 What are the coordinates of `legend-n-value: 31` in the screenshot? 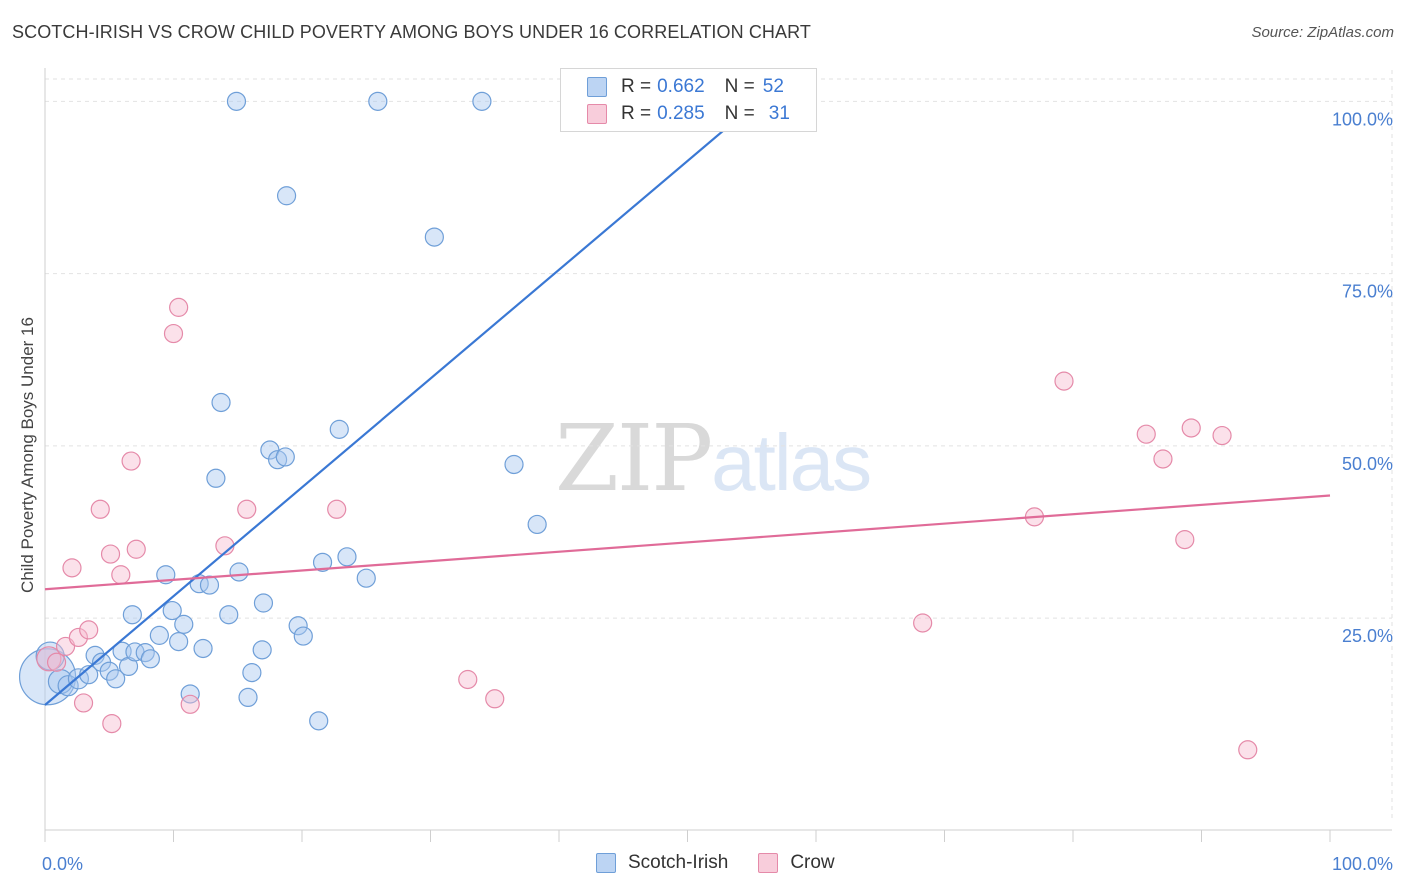 It's located at (779, 113).